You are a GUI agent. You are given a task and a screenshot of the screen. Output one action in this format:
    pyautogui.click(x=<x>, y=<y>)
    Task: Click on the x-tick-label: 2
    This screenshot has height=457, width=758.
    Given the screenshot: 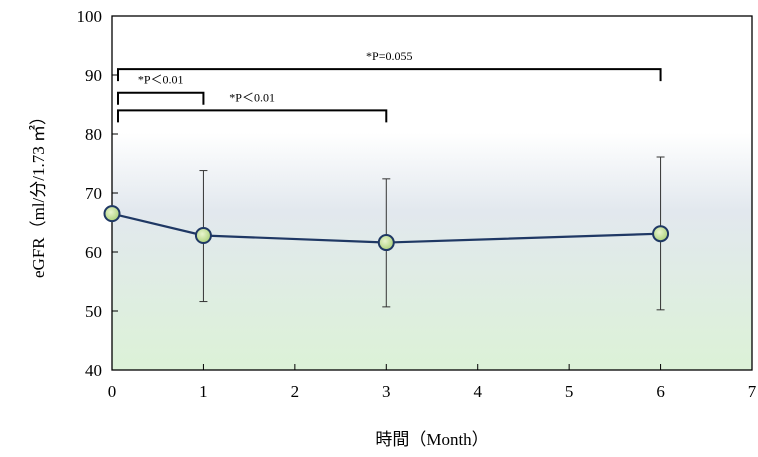 What is the action you would take?
    pyautogui.click(x=295, y=391)
    